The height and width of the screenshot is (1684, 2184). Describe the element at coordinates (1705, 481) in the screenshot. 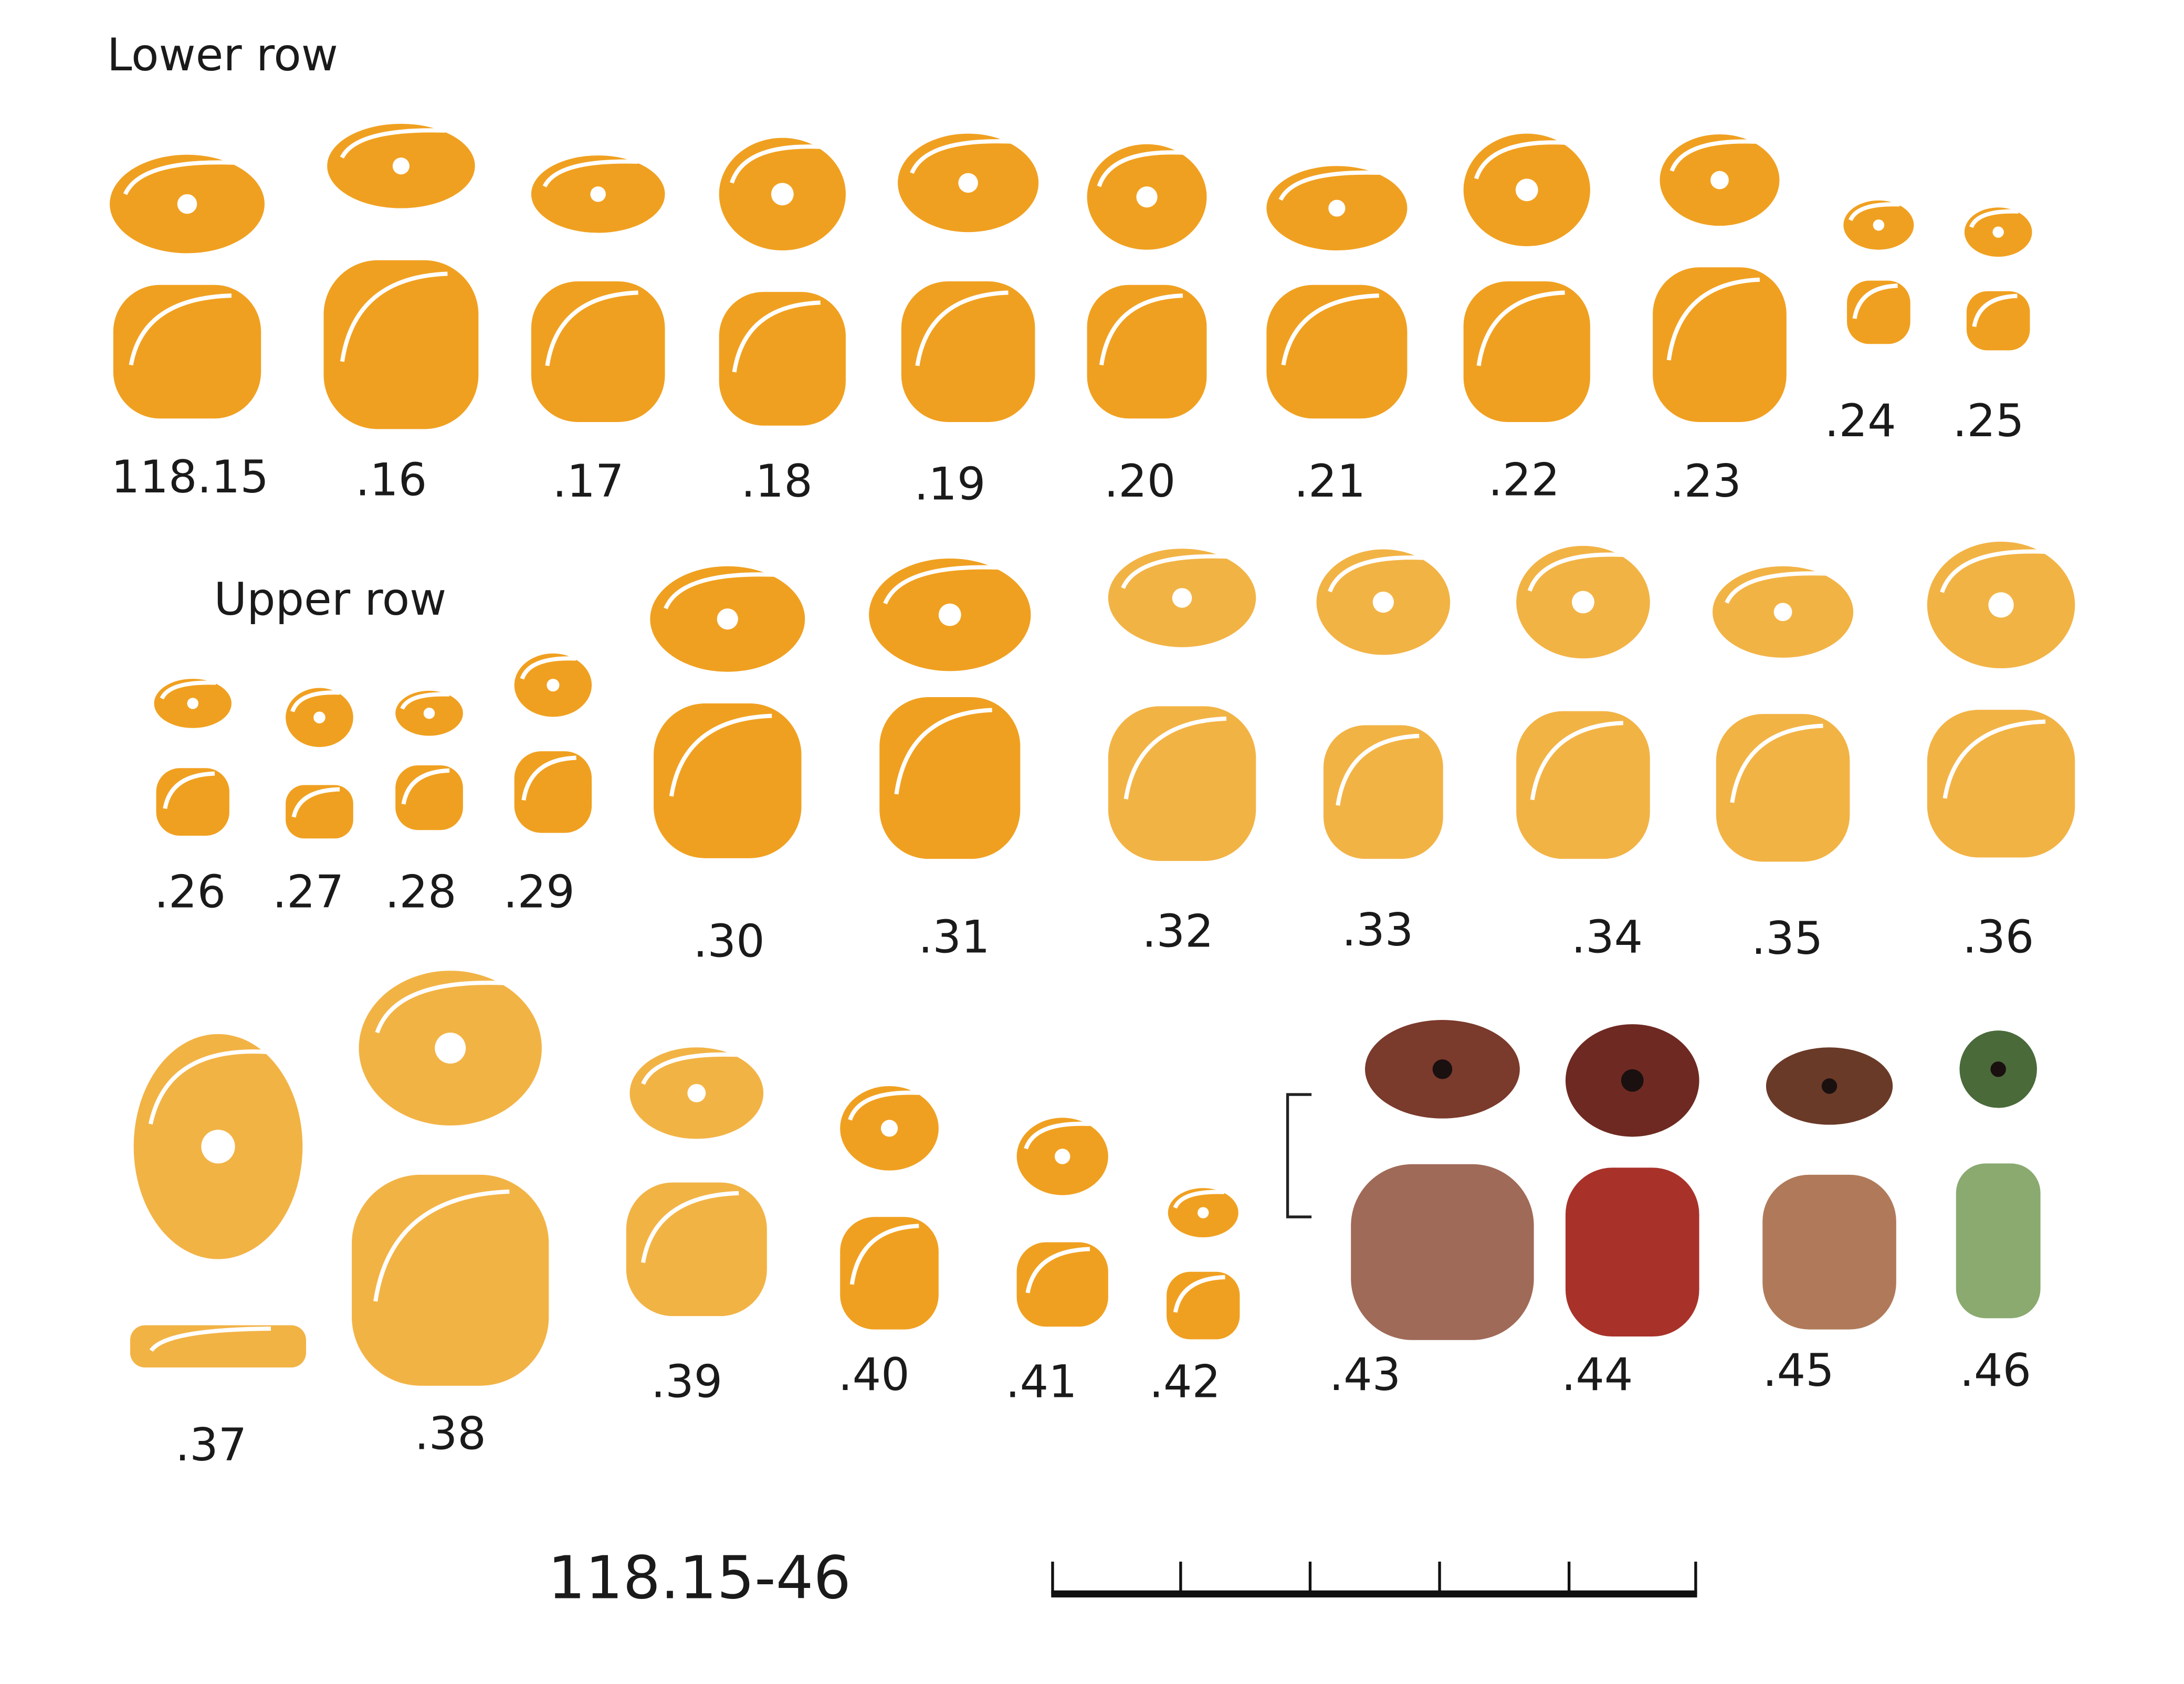

I see `bead-label: .23` at that location.